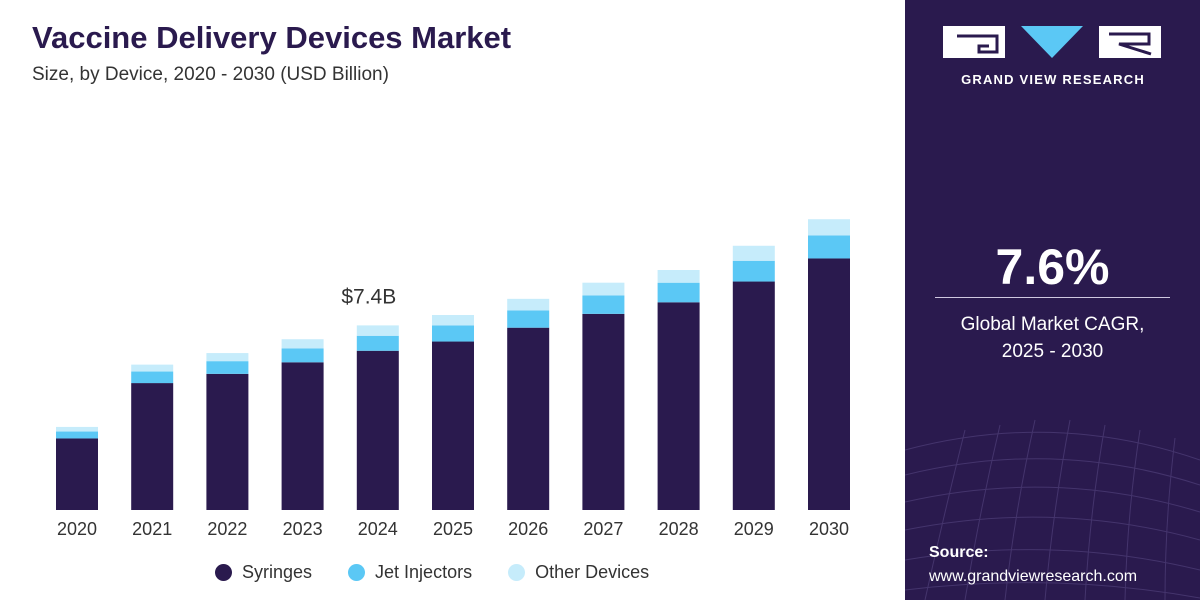 The width and height of the screenshot is (1200, 600). Describe the element at coordinates (753, 253) in the screenshot. I see `bar-2029-other-devices` at that location.